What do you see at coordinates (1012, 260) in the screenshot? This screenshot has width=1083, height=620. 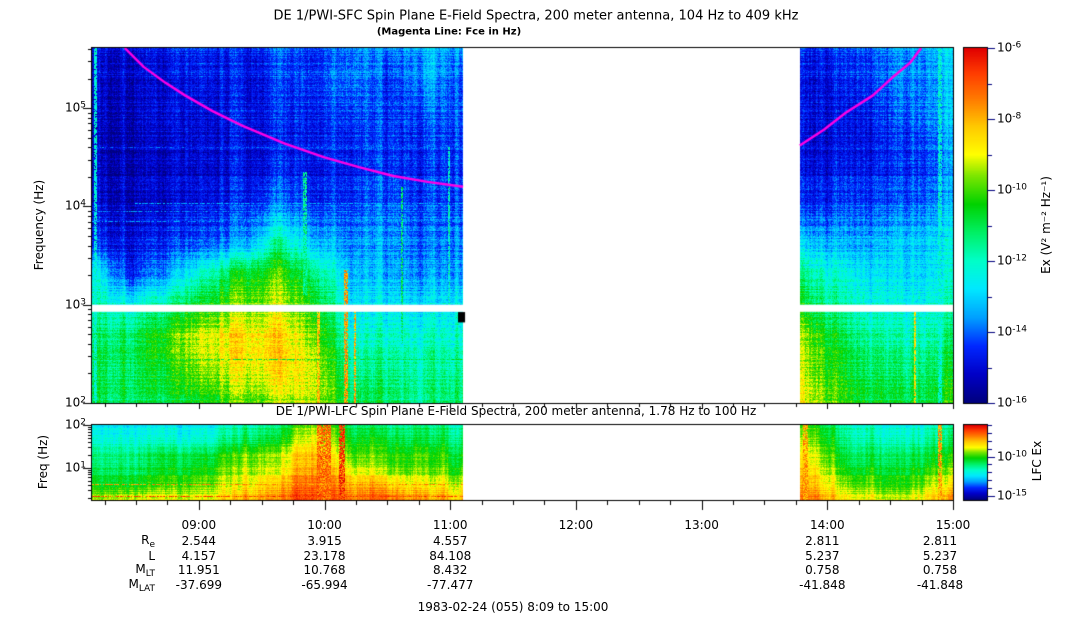 I see `sfc-colorbar-tick-label: 10⁻¹²` at bounding box center [1012, 260].